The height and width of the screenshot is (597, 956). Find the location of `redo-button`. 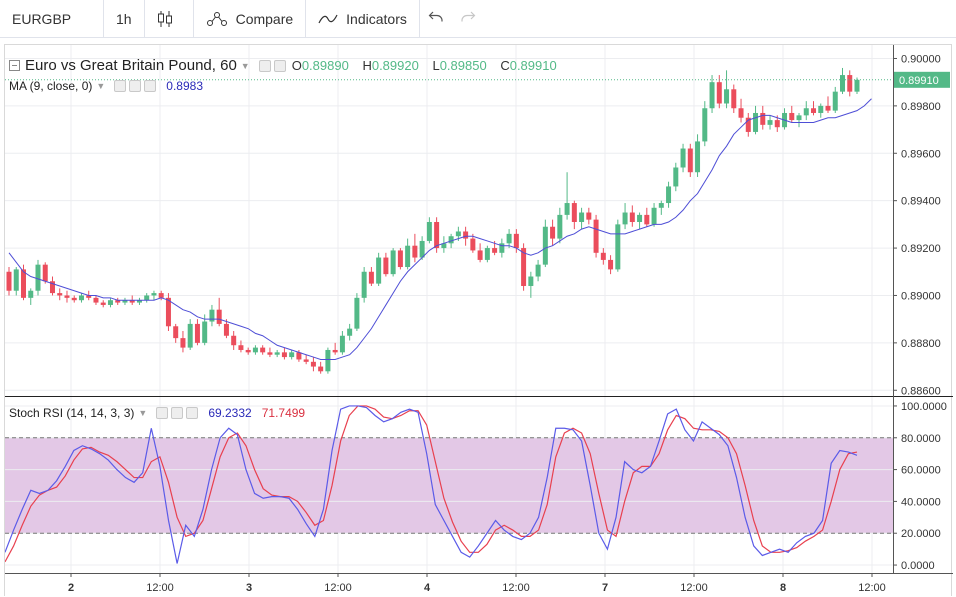

redo-button is located at coordinates (468, 19).